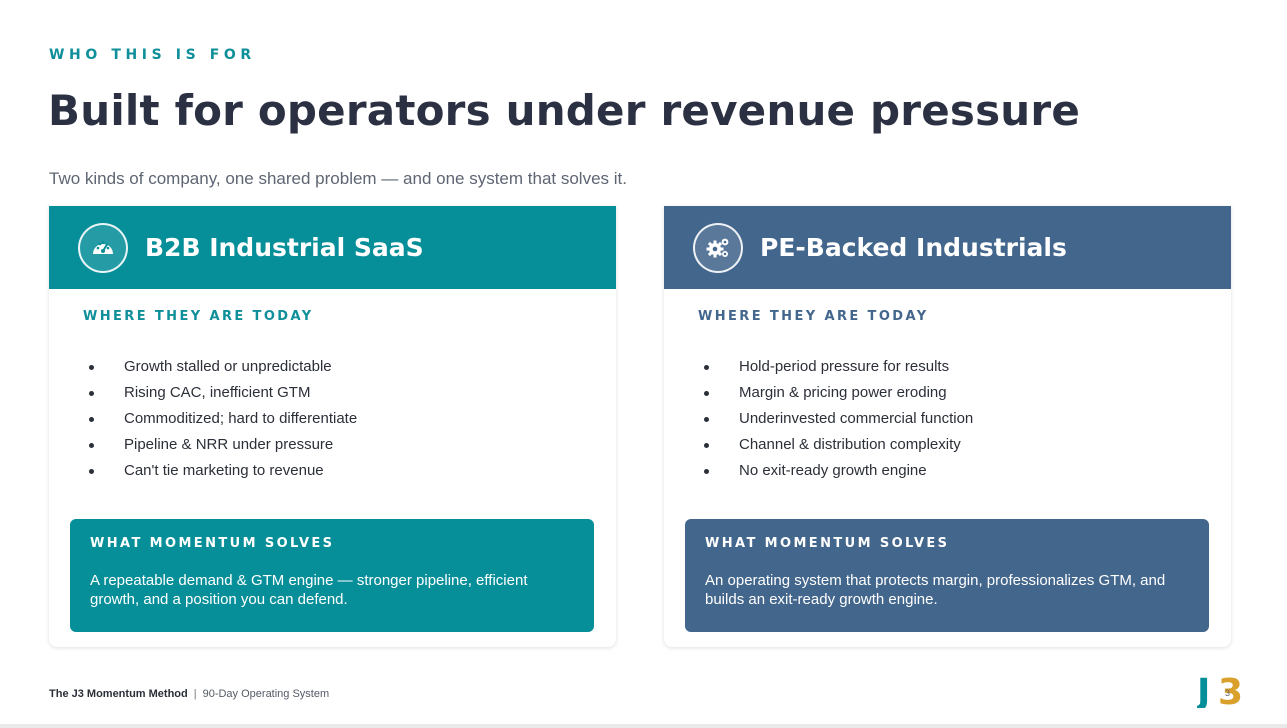 This screenshot has height=728, width=1287. I want to click on bullet-text: Commoditized; hard to differentiate, so click(241, 418).